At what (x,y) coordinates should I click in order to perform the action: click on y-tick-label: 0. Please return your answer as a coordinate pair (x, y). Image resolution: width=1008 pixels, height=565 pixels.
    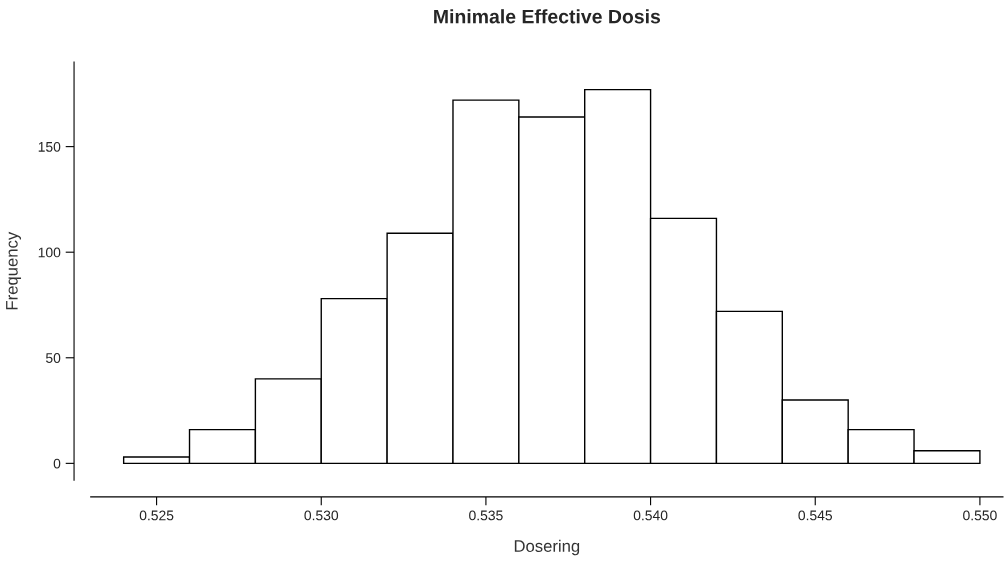
    Looking at the image, I should click on (57, 463).